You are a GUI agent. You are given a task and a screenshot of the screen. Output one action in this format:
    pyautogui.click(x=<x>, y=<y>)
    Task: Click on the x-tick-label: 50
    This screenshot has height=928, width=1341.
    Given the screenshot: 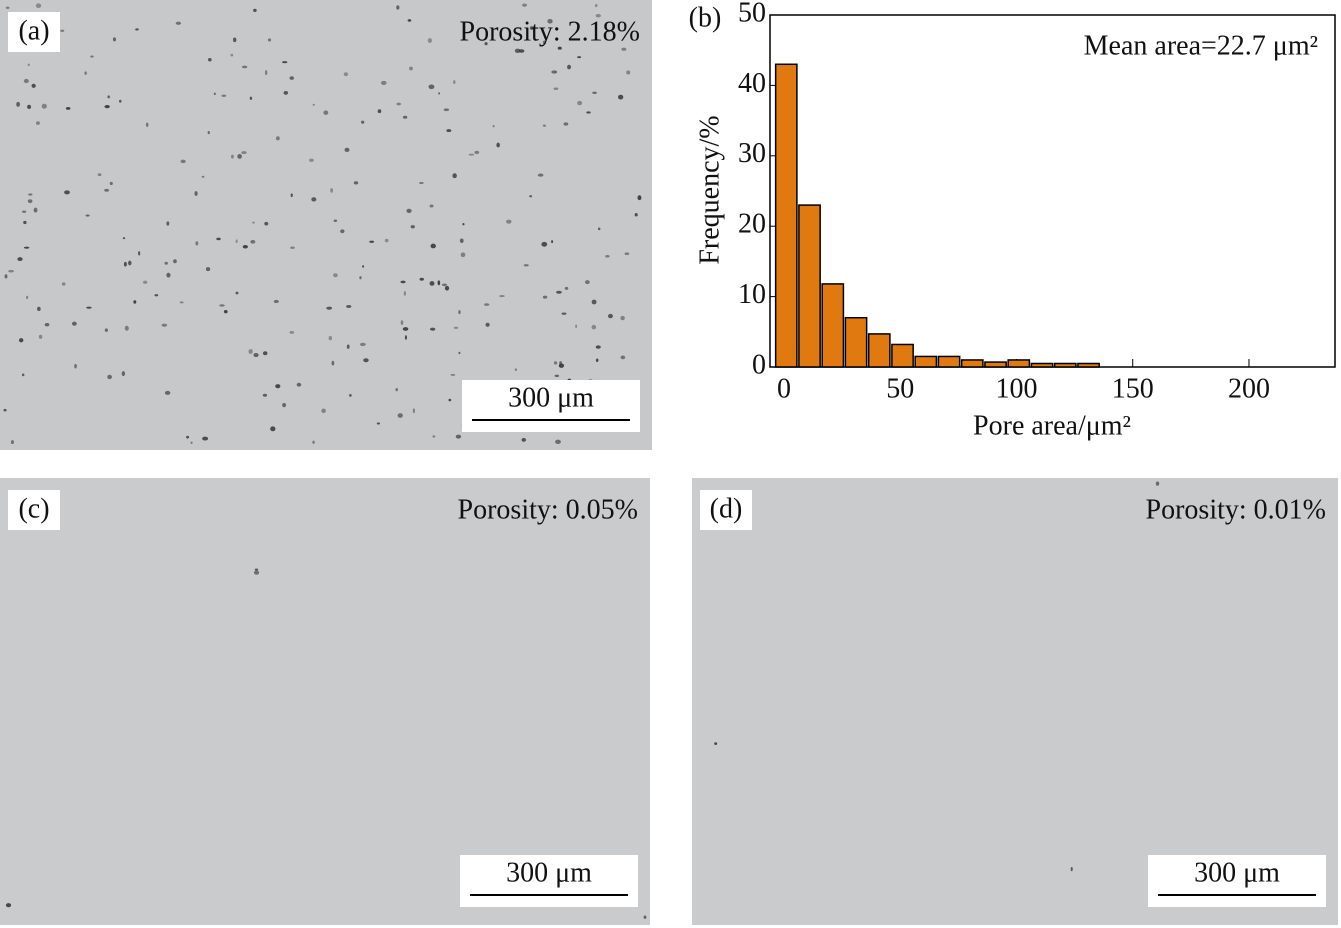 What is the action you would take?
    pyautogui.click(x=900, y=388)
    